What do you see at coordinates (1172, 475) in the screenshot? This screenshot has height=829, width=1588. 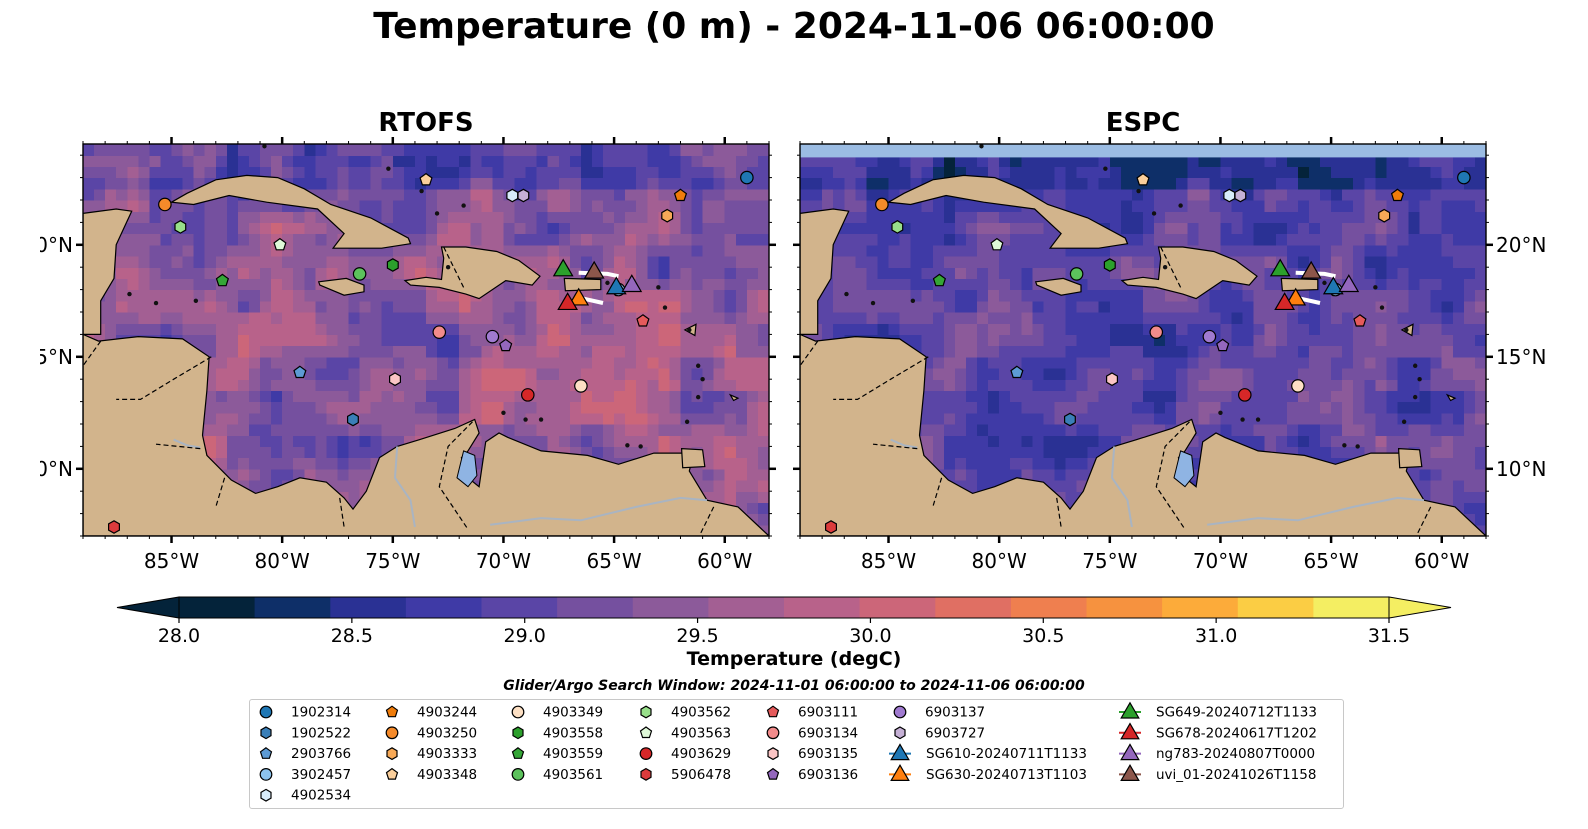 I see `country-border` at bounding box center [1172, 475].